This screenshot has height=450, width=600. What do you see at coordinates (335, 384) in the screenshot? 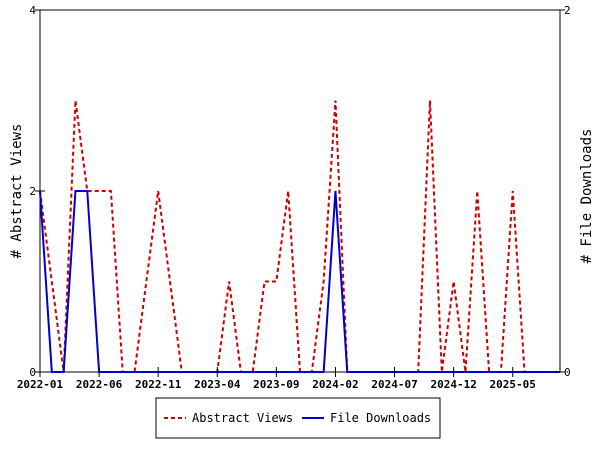
I see `x-tick-label: 2024-02` at bounding box center [335, 384].